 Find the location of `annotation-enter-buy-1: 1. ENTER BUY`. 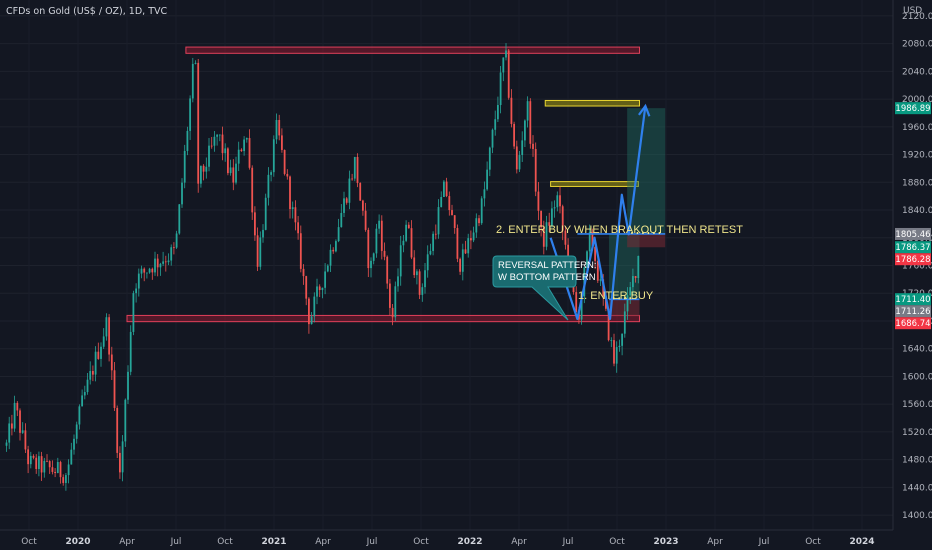

annotation-enter-buy-1: 1. ENTER BUY is located at coordinates (616, 296).